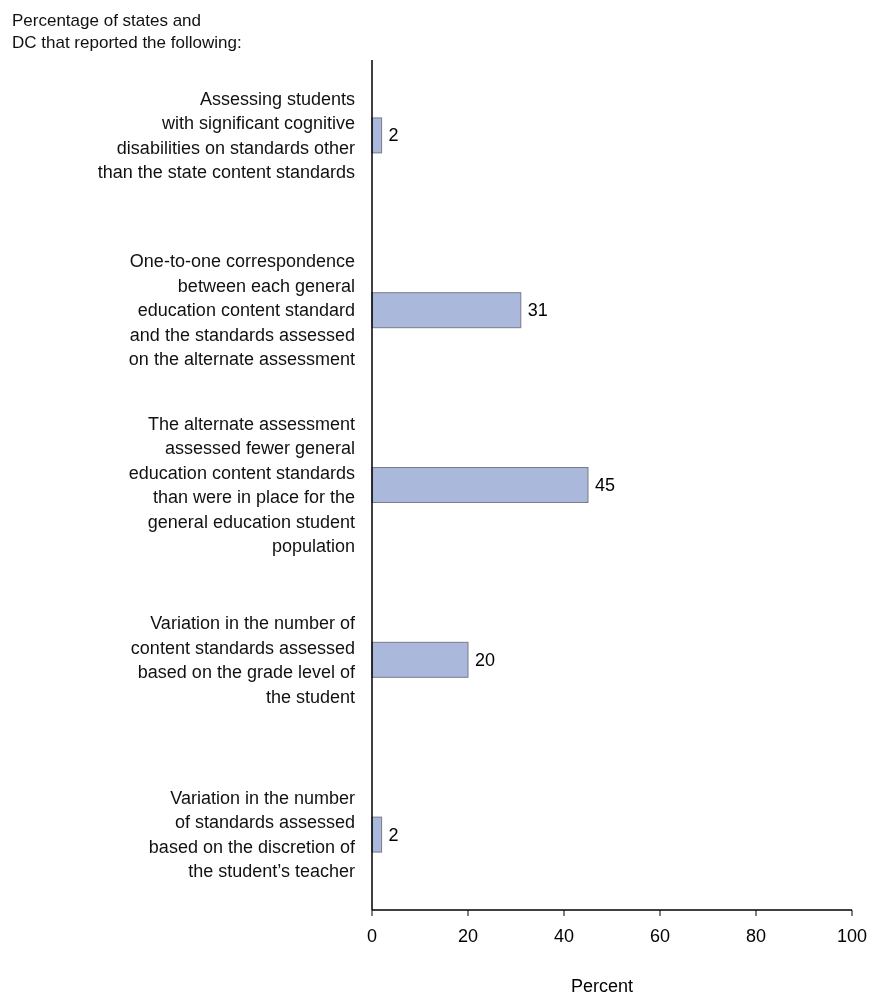  I want to click on text: Percentage of states and DC that reported the following:, so click(127, 31).